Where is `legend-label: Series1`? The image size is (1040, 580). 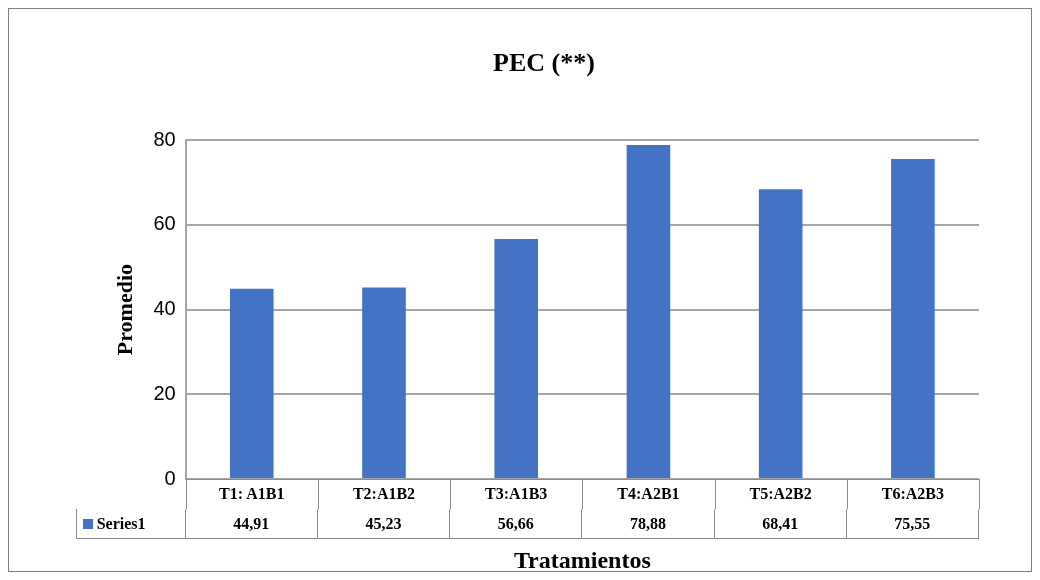 legend-label: Series1 is located at coordinates (121, 523).